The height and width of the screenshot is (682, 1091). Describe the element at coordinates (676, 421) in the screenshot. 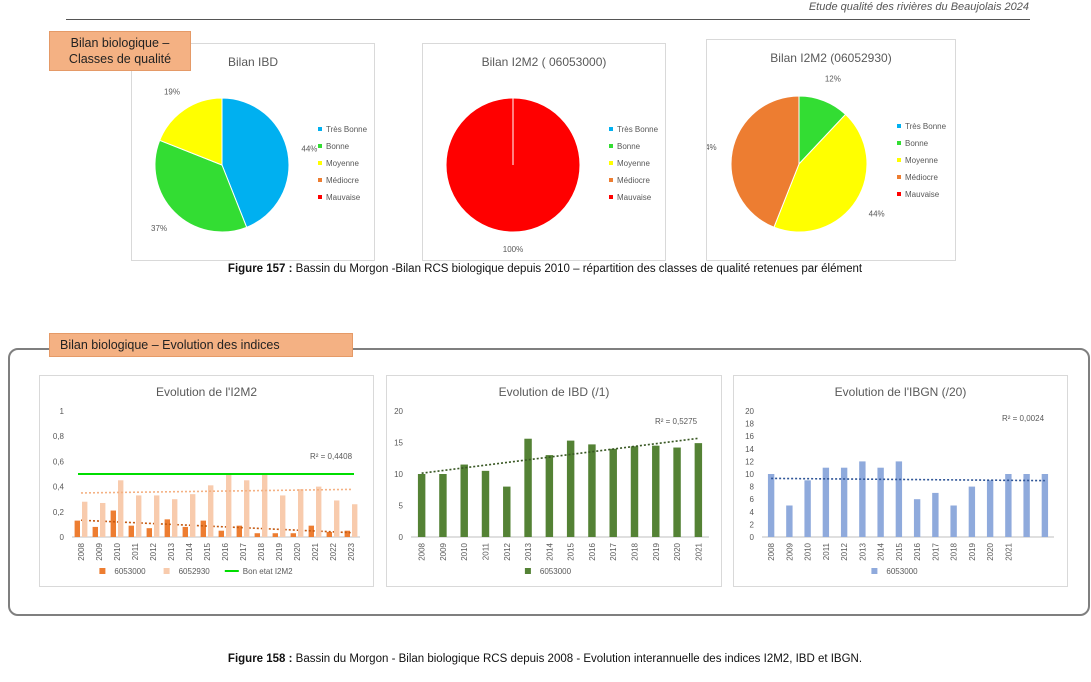

I see `r-squared-label: R² = 0,5275` at that location.